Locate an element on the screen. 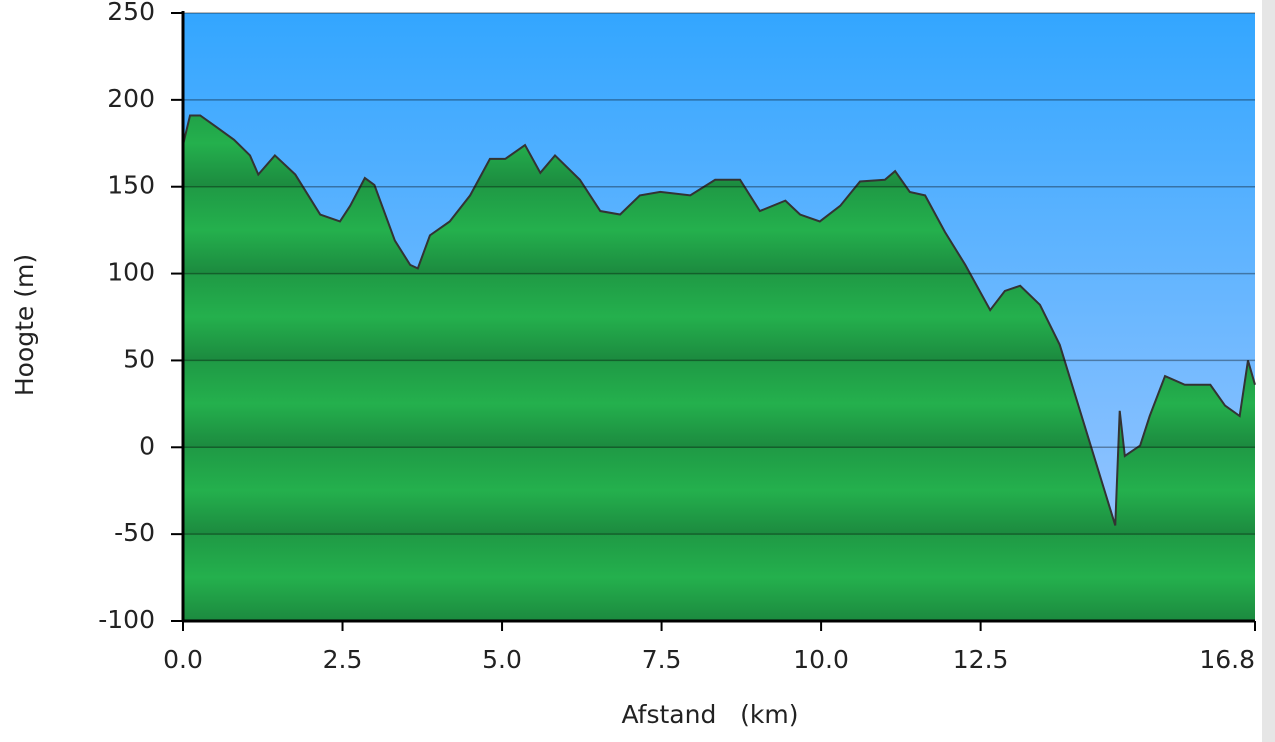 Image resolution: width=1275 pixels, height=742 pixels. x-axis-label: Afstand (km) is located at coordinates (709, 714).